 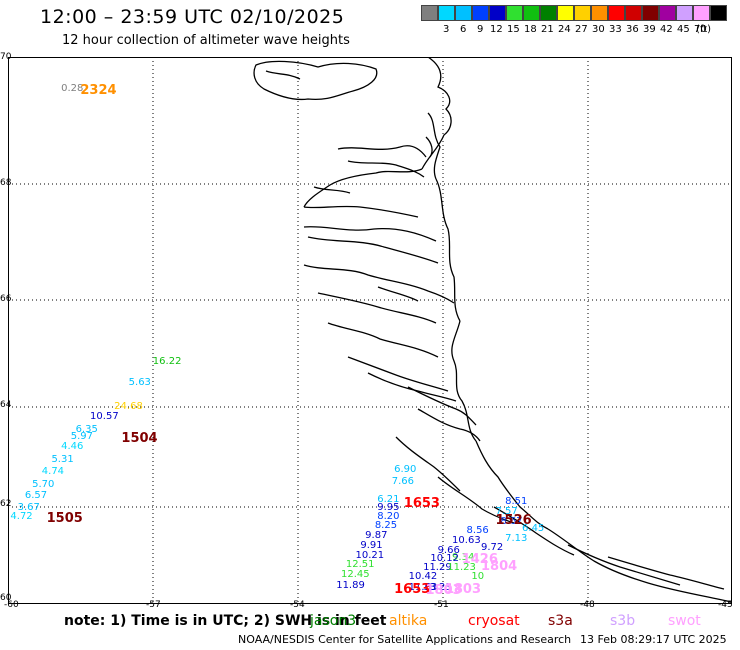 What do you see at coordinates (402, 481) in the screenshot?
I see `wave-height-value: 7.66` at bounding box center [402, 481].